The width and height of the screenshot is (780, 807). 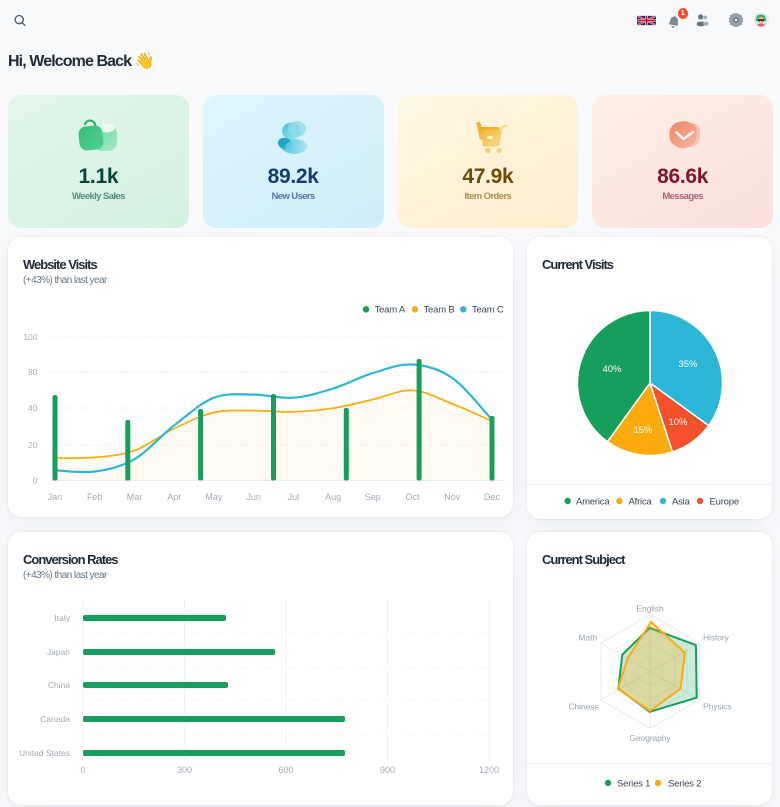 What do you see at coordinates (650, 609) in the screenshot?
I see `svg-text: English` at bounding box center [650, 609].